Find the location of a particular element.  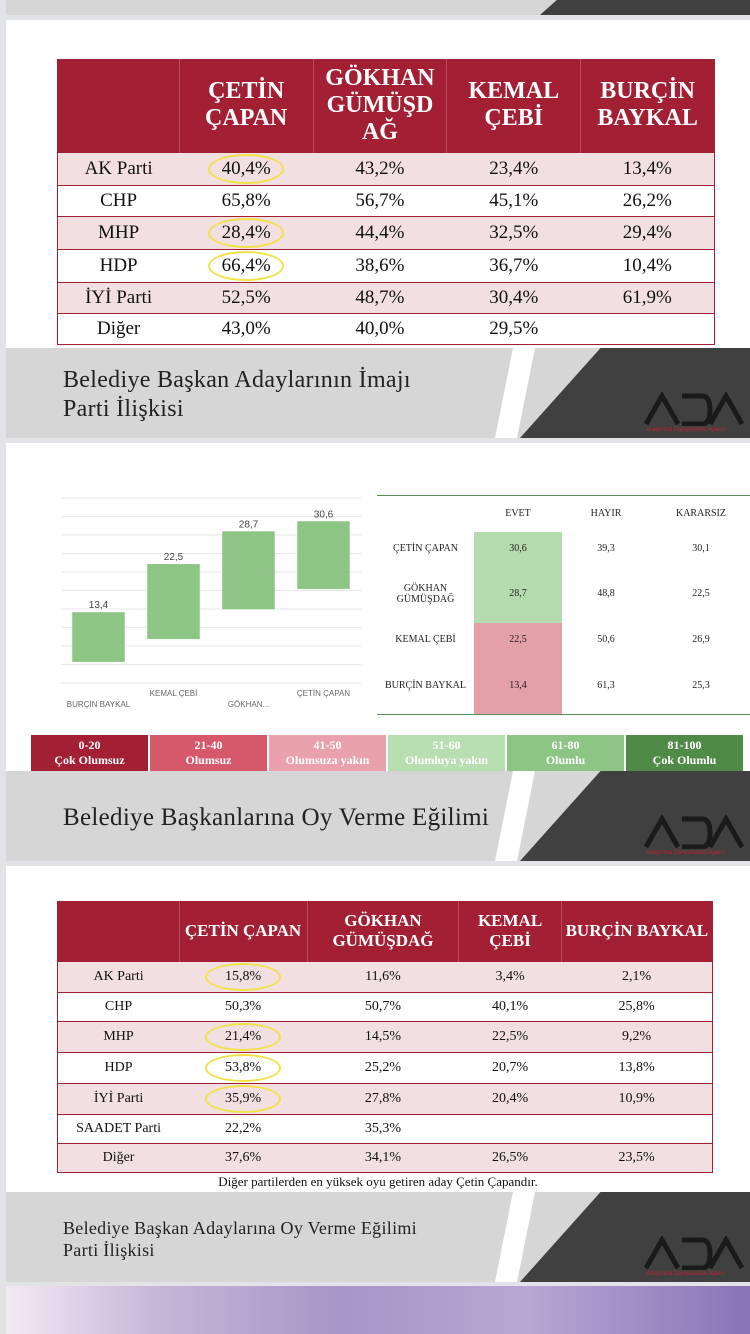

legend-item: 81-100 Çok Olumlu is located at coordinates (684, 753).